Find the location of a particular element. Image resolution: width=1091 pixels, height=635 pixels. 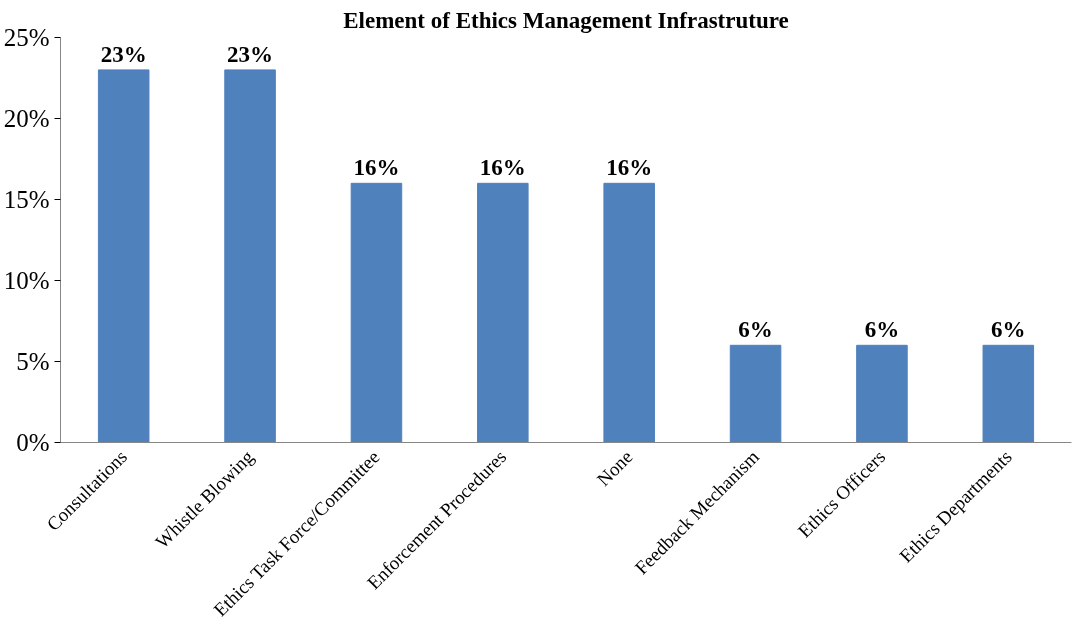

y-tick-label: 5% is located at coordinates (33, 361).